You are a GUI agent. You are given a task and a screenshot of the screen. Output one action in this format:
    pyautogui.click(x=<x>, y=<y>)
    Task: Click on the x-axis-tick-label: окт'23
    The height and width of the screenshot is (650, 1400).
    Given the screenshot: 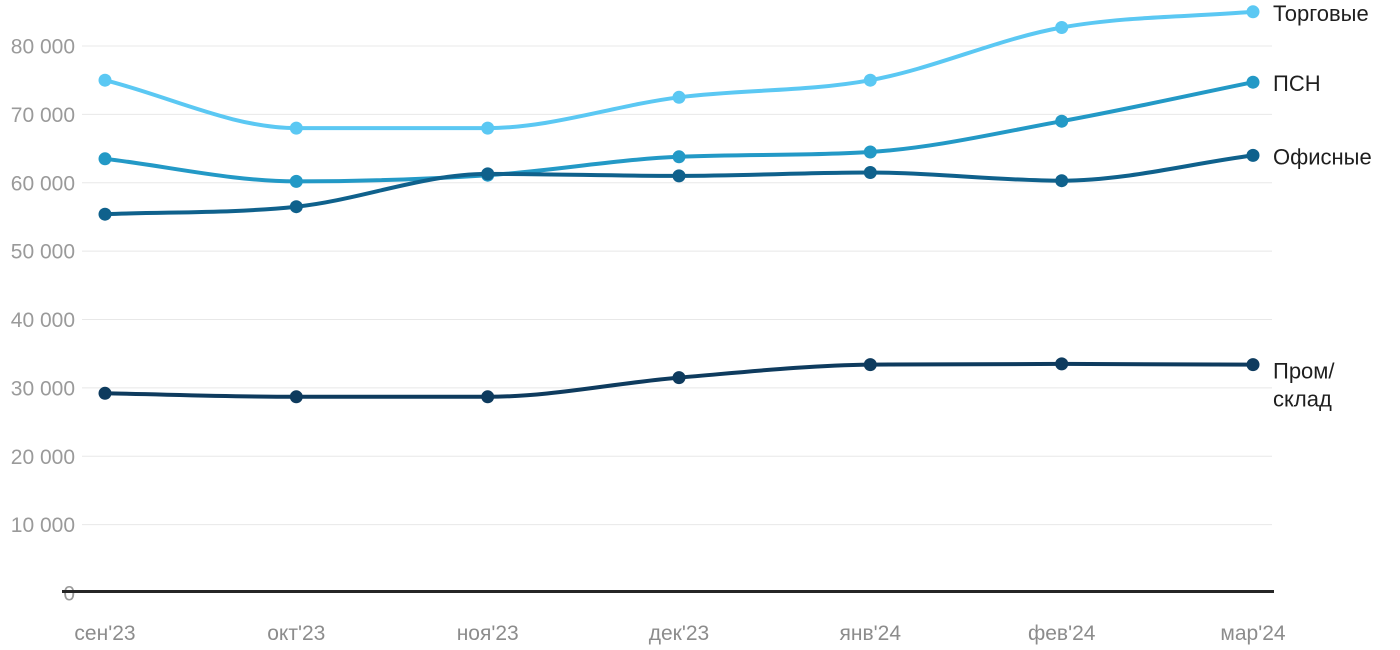 What is the action you would take?
    pyautogui.click(x=296, y=633)
    